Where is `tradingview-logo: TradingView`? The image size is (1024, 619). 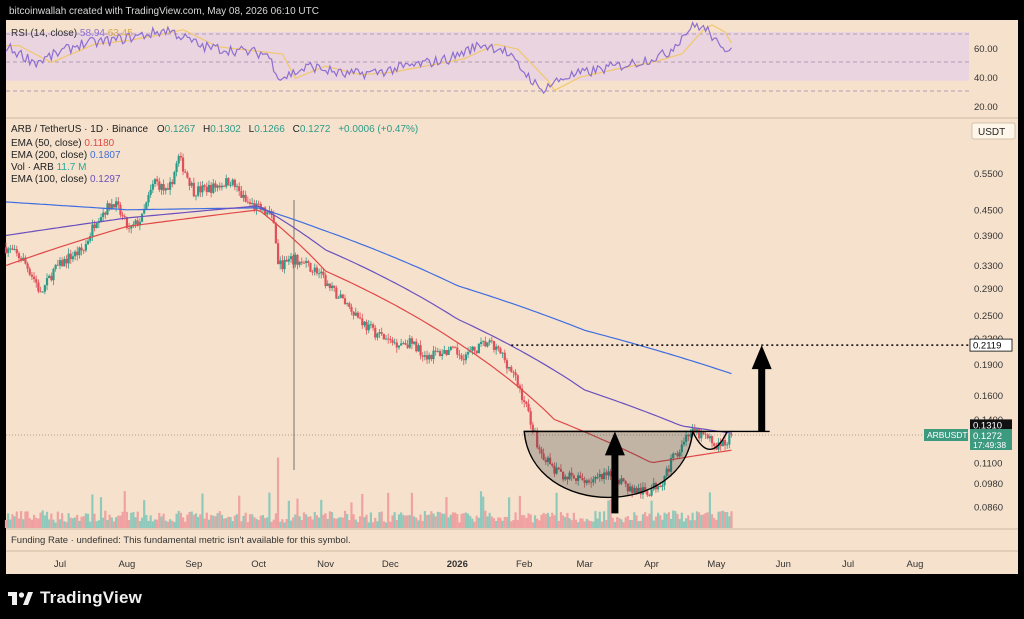 tradingview-logo: TradingView is located at coordinates (75, 598).